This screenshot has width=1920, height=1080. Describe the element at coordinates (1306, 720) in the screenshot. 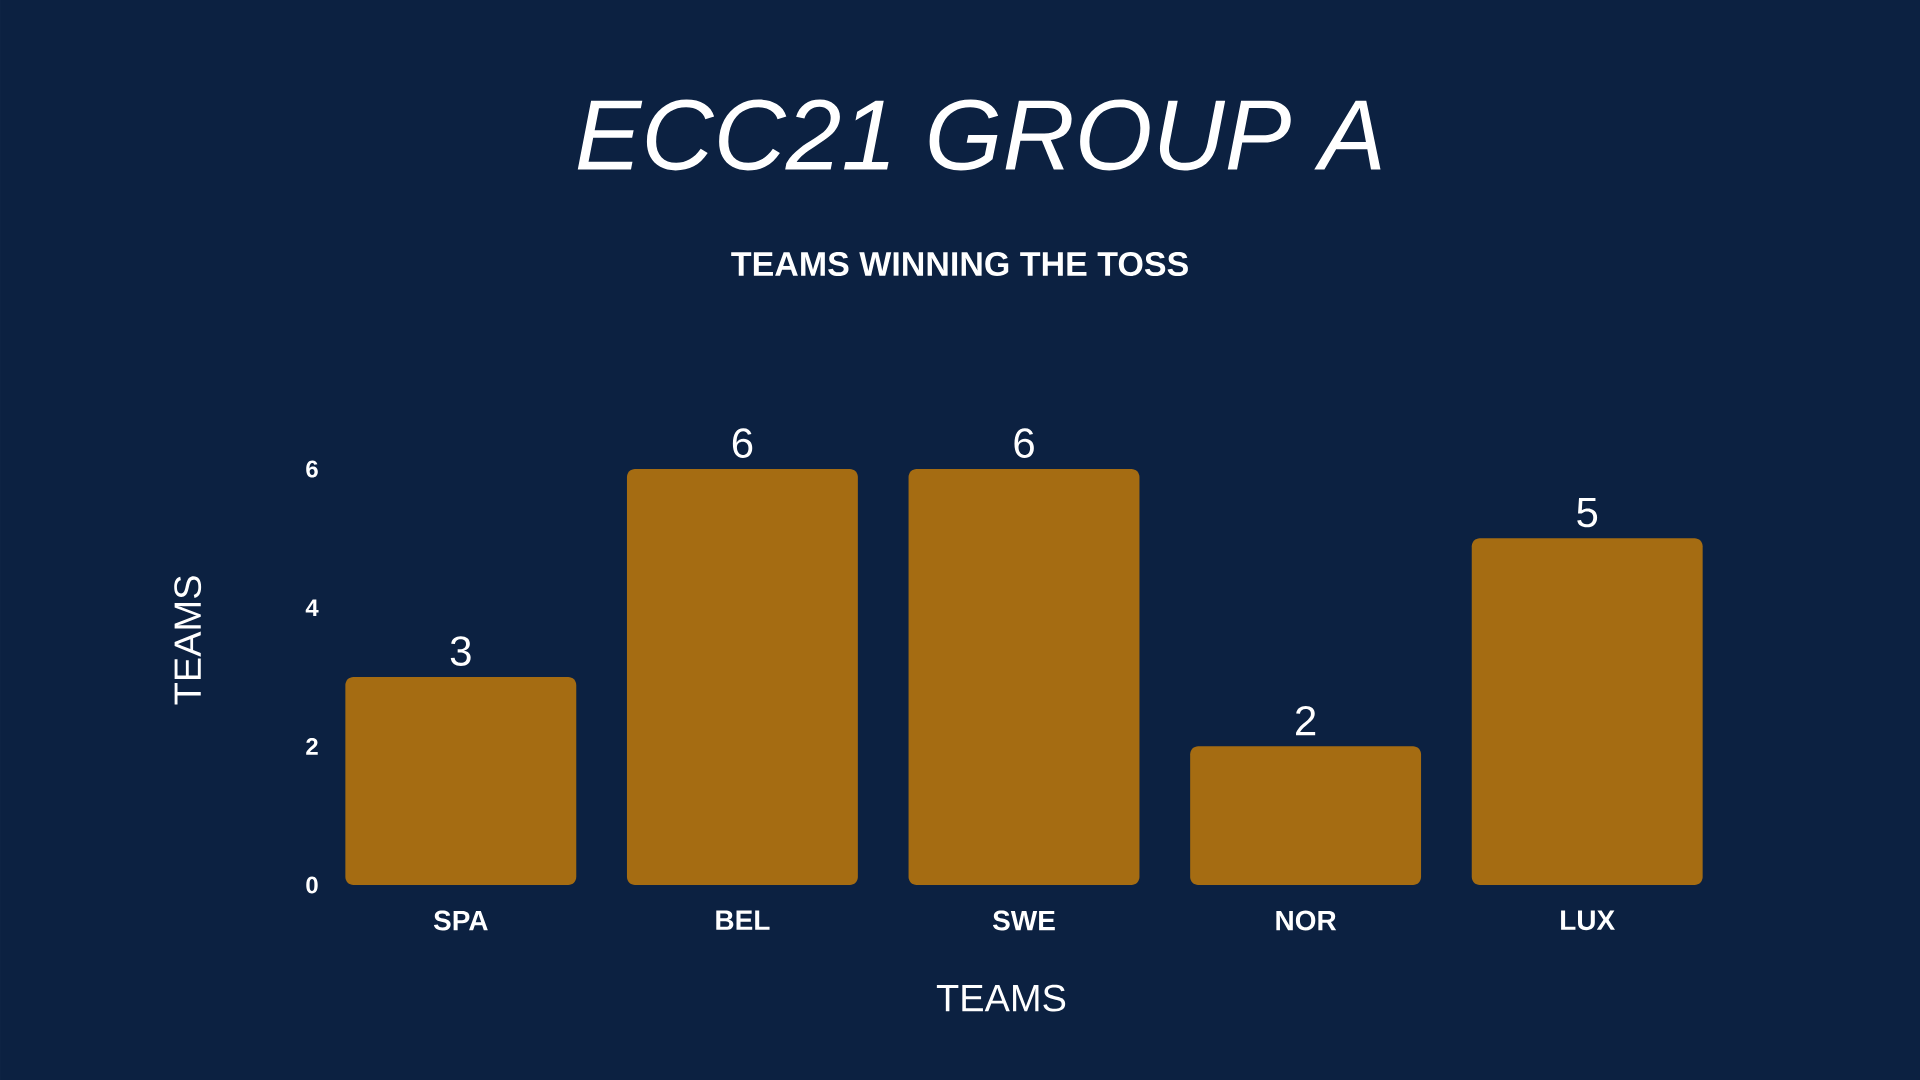

I see `data-label: 2` at that location.